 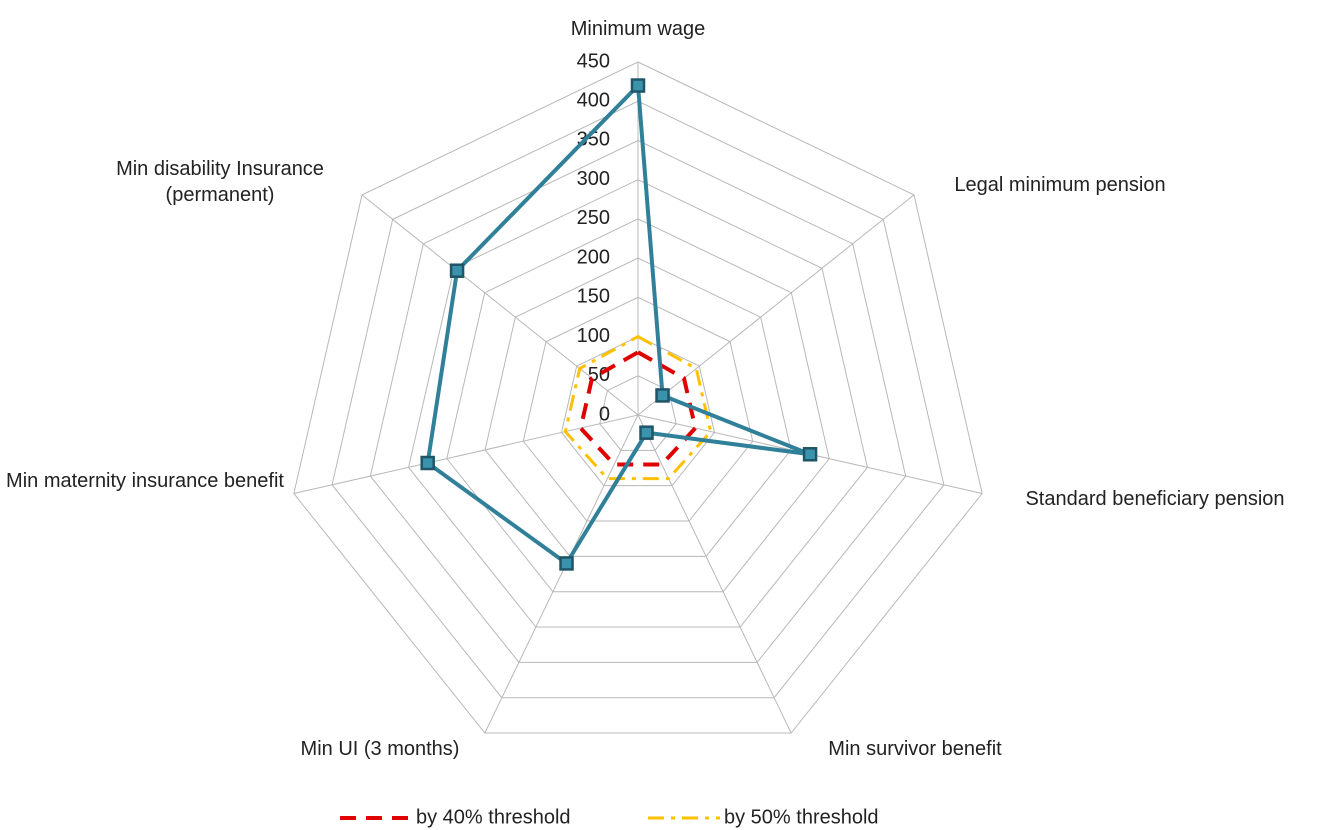 I want to click on category-label: Legal minimum pension, so click(x=1060, y=185).